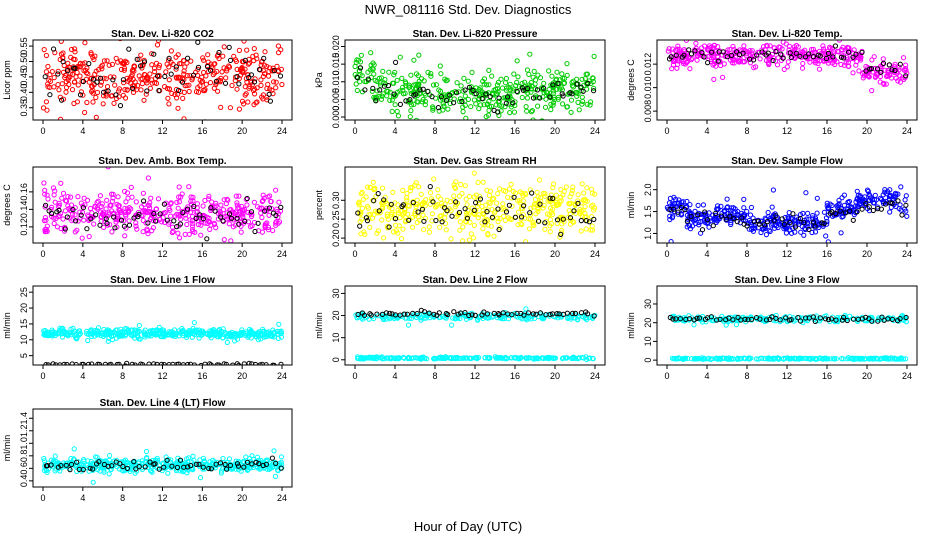  Describe the element at coordinates (202, 376) in the screenshot. I see `x-tick-label: 16` at that location.